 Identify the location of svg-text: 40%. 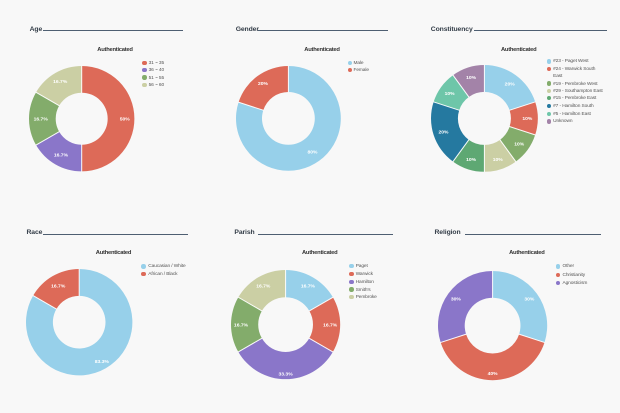
(492, 374).